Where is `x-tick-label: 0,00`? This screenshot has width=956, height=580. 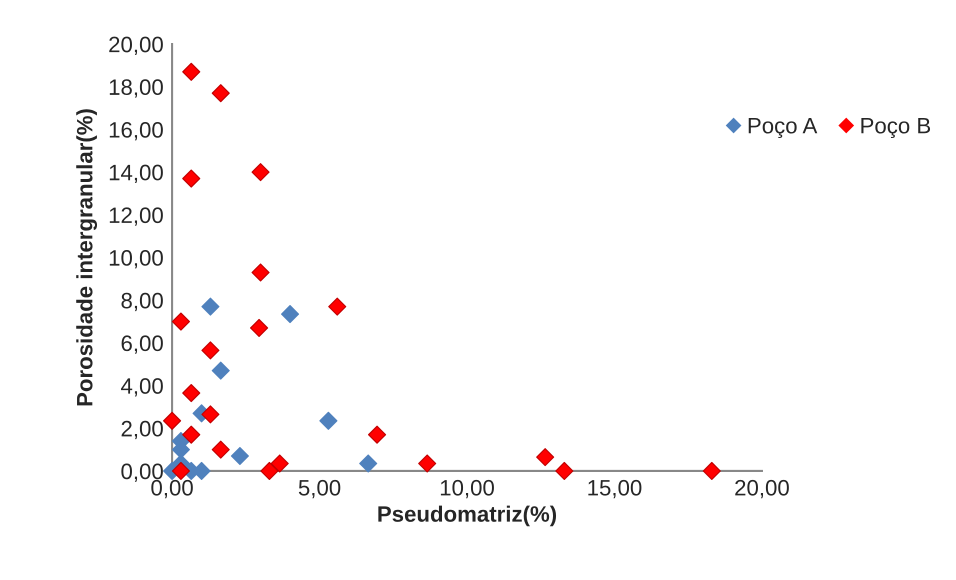
x-tick-label: 0,00 is located at coordinates (172, 489).